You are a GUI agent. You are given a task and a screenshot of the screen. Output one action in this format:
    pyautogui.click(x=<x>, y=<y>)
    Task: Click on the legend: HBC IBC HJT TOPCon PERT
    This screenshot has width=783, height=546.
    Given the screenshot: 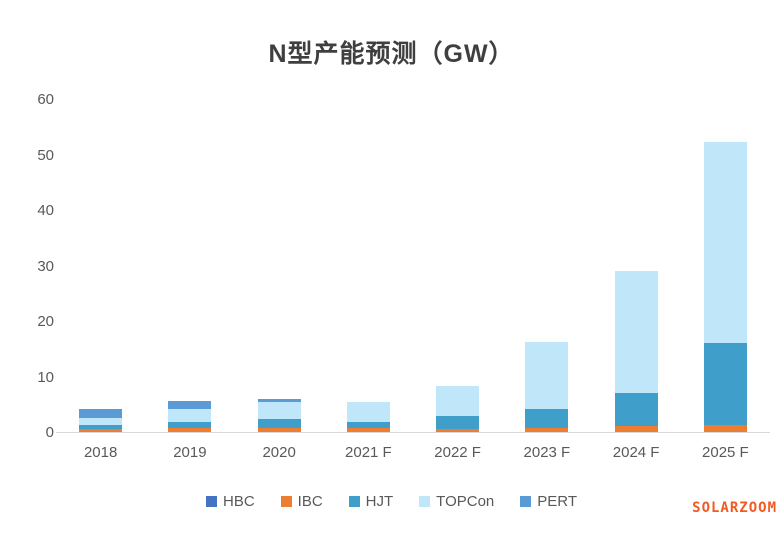 What is the action you would take?
    pyautogui.click(x=391, y=501)
    